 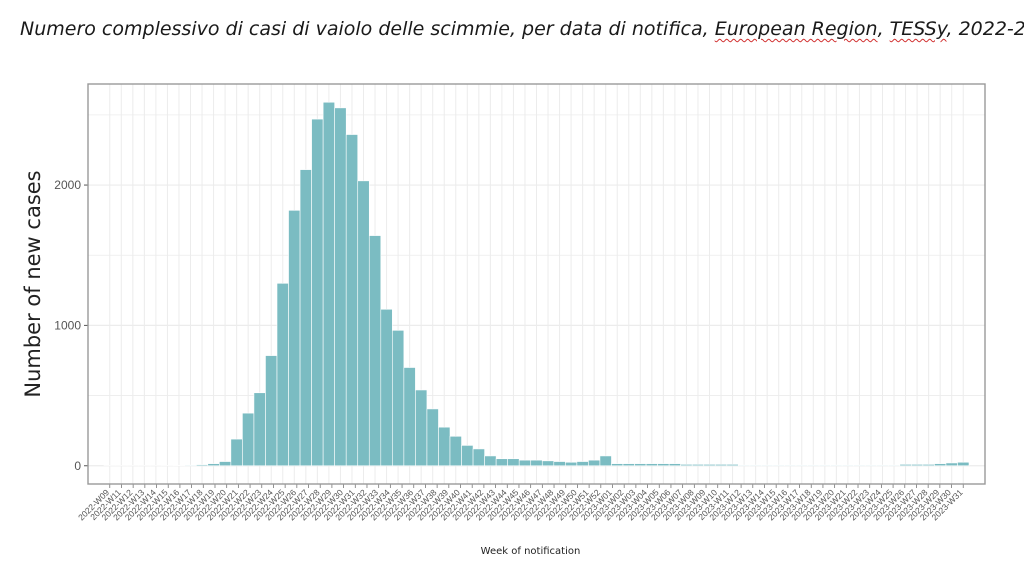 I want to click on y-axis-label: Number of new cases, so click(x=33, y=283).